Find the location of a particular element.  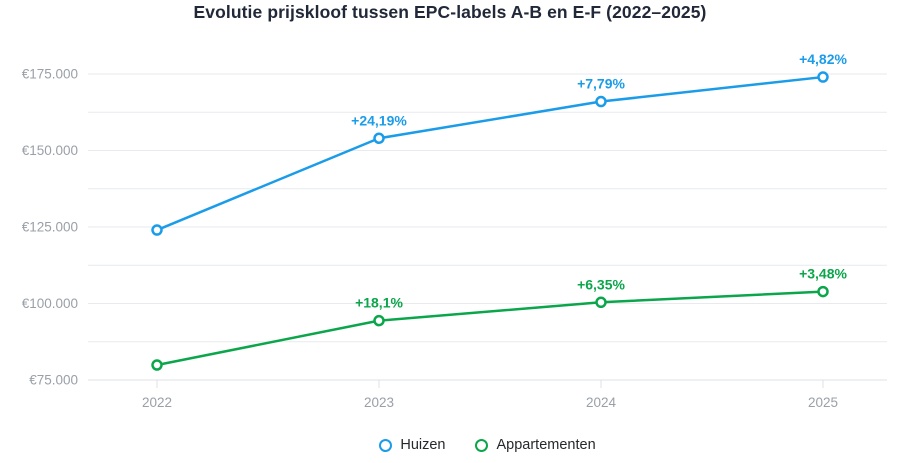

data-point-huizen-2025 is located at coordinates (823, 77).